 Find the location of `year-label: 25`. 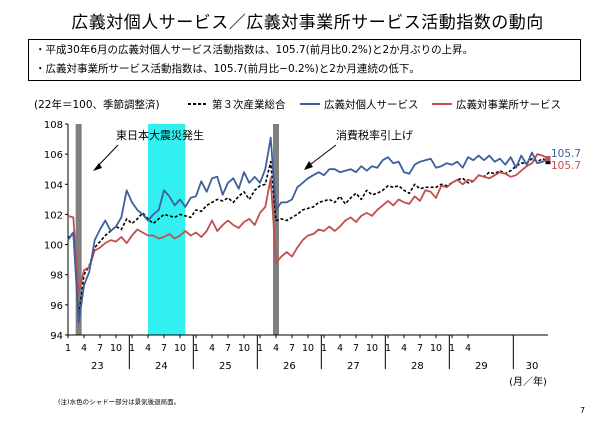

year-label: 25 is located at coordinates (225, 366).